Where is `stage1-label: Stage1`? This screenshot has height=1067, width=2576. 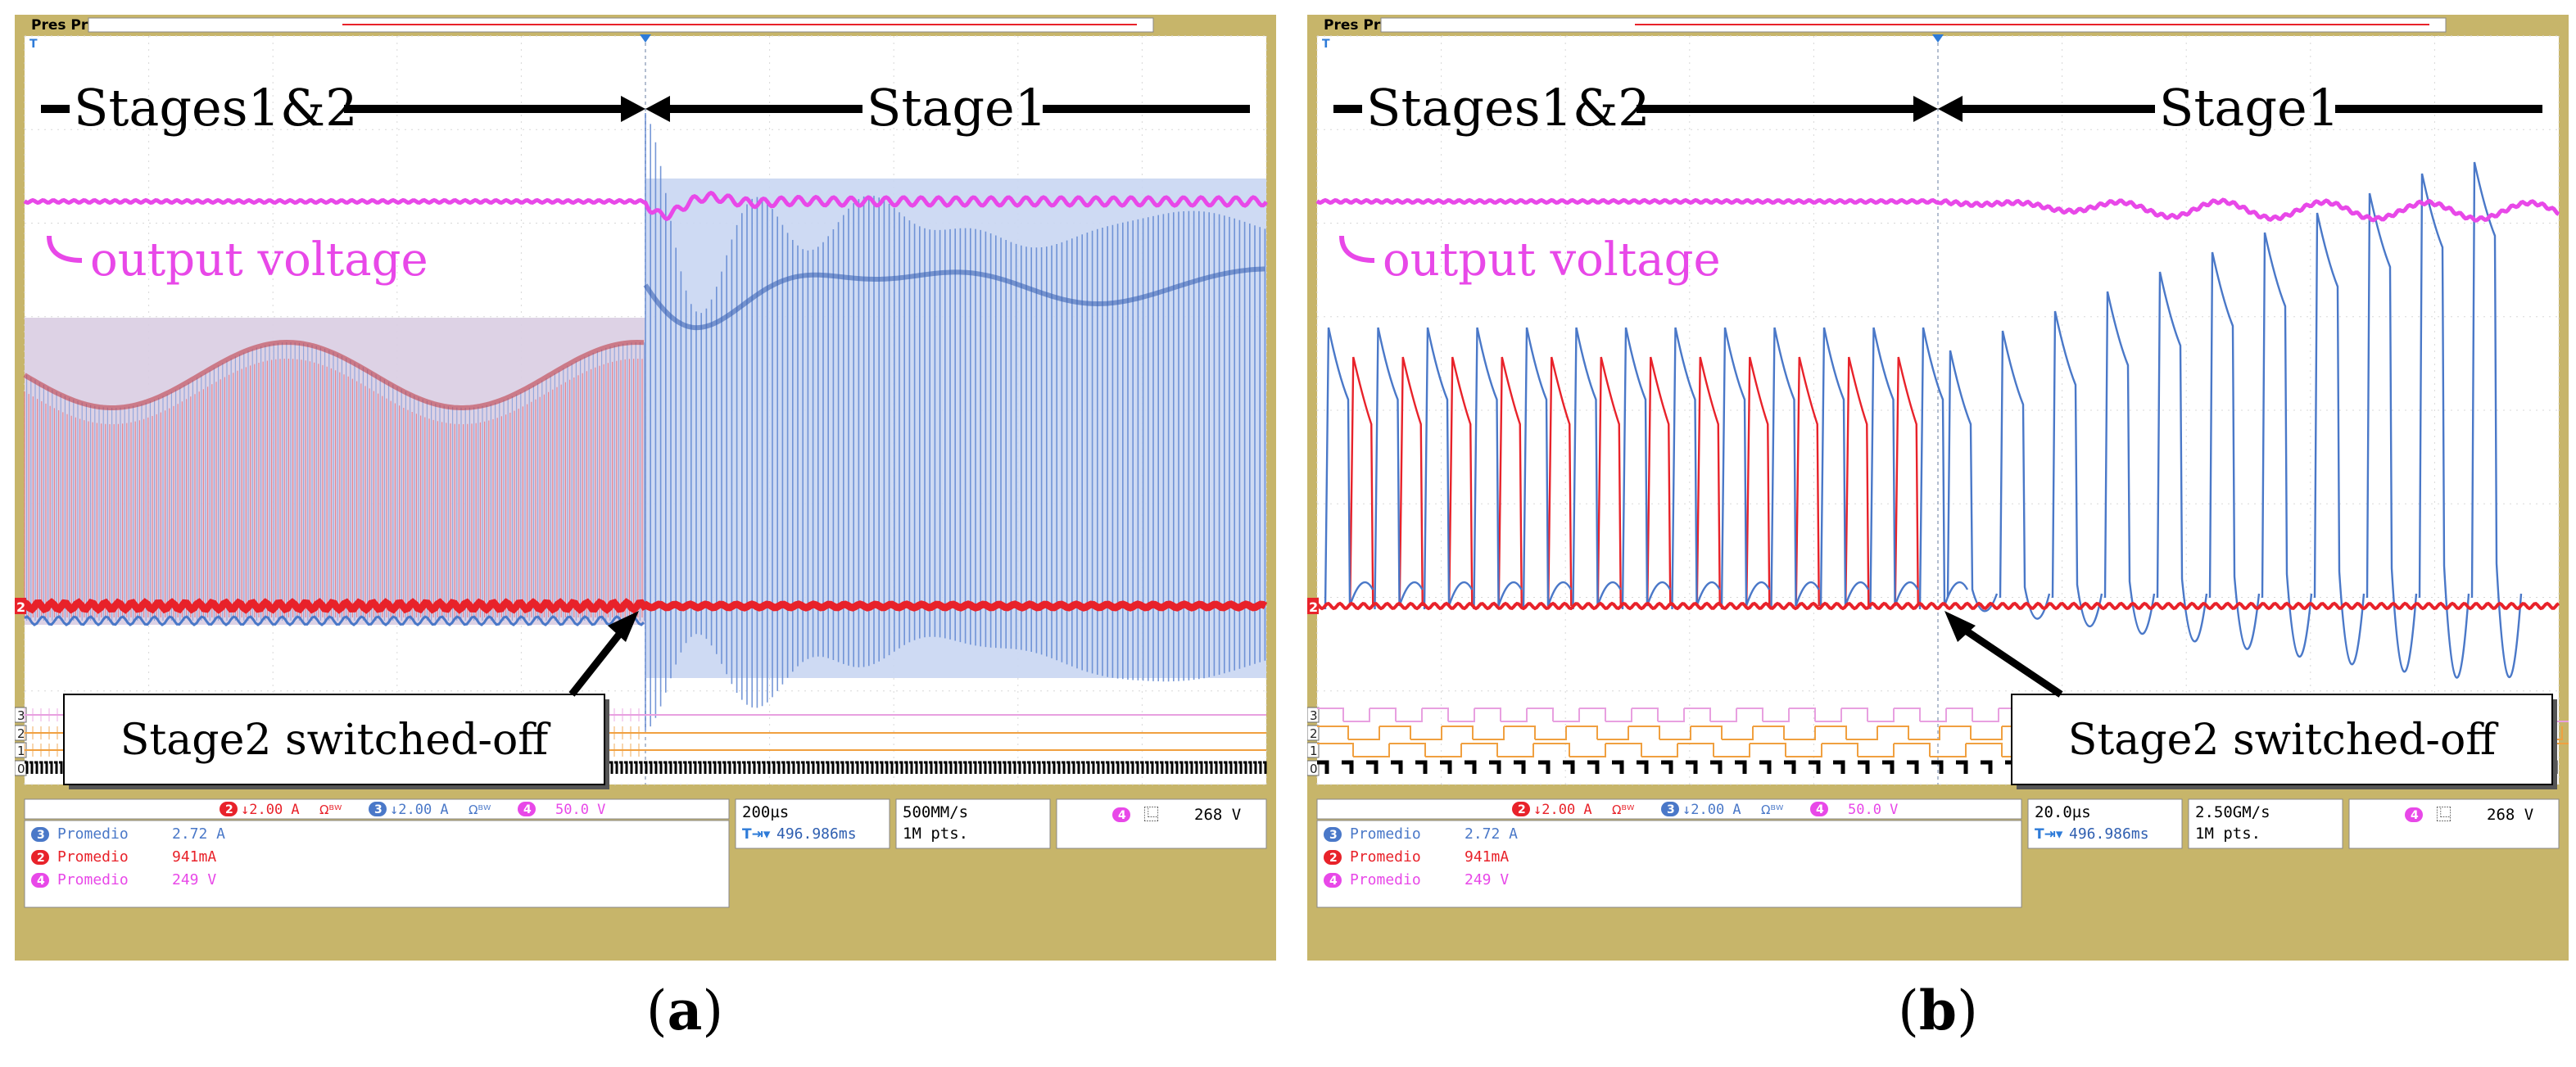 stage1-label: Stage1 is located at coordinates (957, 108).